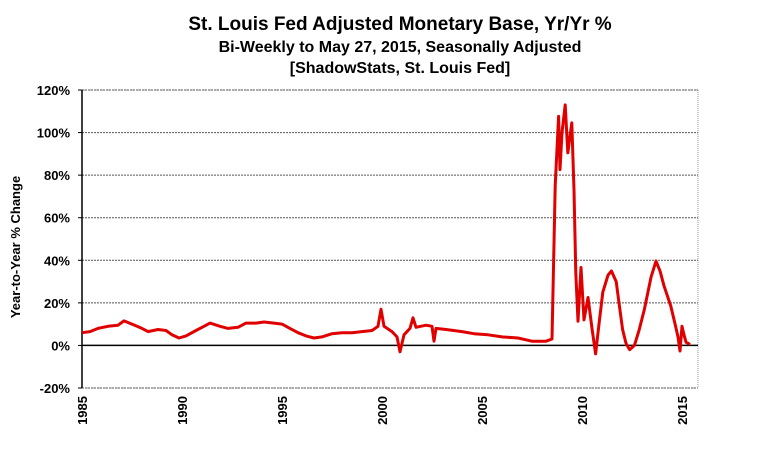 The width and height of the screenshot is (781, 450). What do you see at coordinates (57, 175) in the screenshot?
I see `y-tick-label: 80%` at bounding box center [57, 175].